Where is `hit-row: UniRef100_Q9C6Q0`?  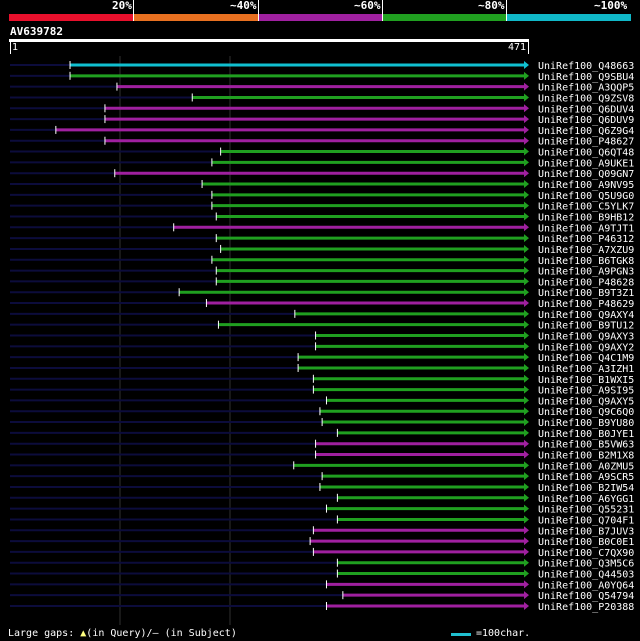
hit-row: UniRef100_Q9C6Q0 is located at coordinates (322, 412).